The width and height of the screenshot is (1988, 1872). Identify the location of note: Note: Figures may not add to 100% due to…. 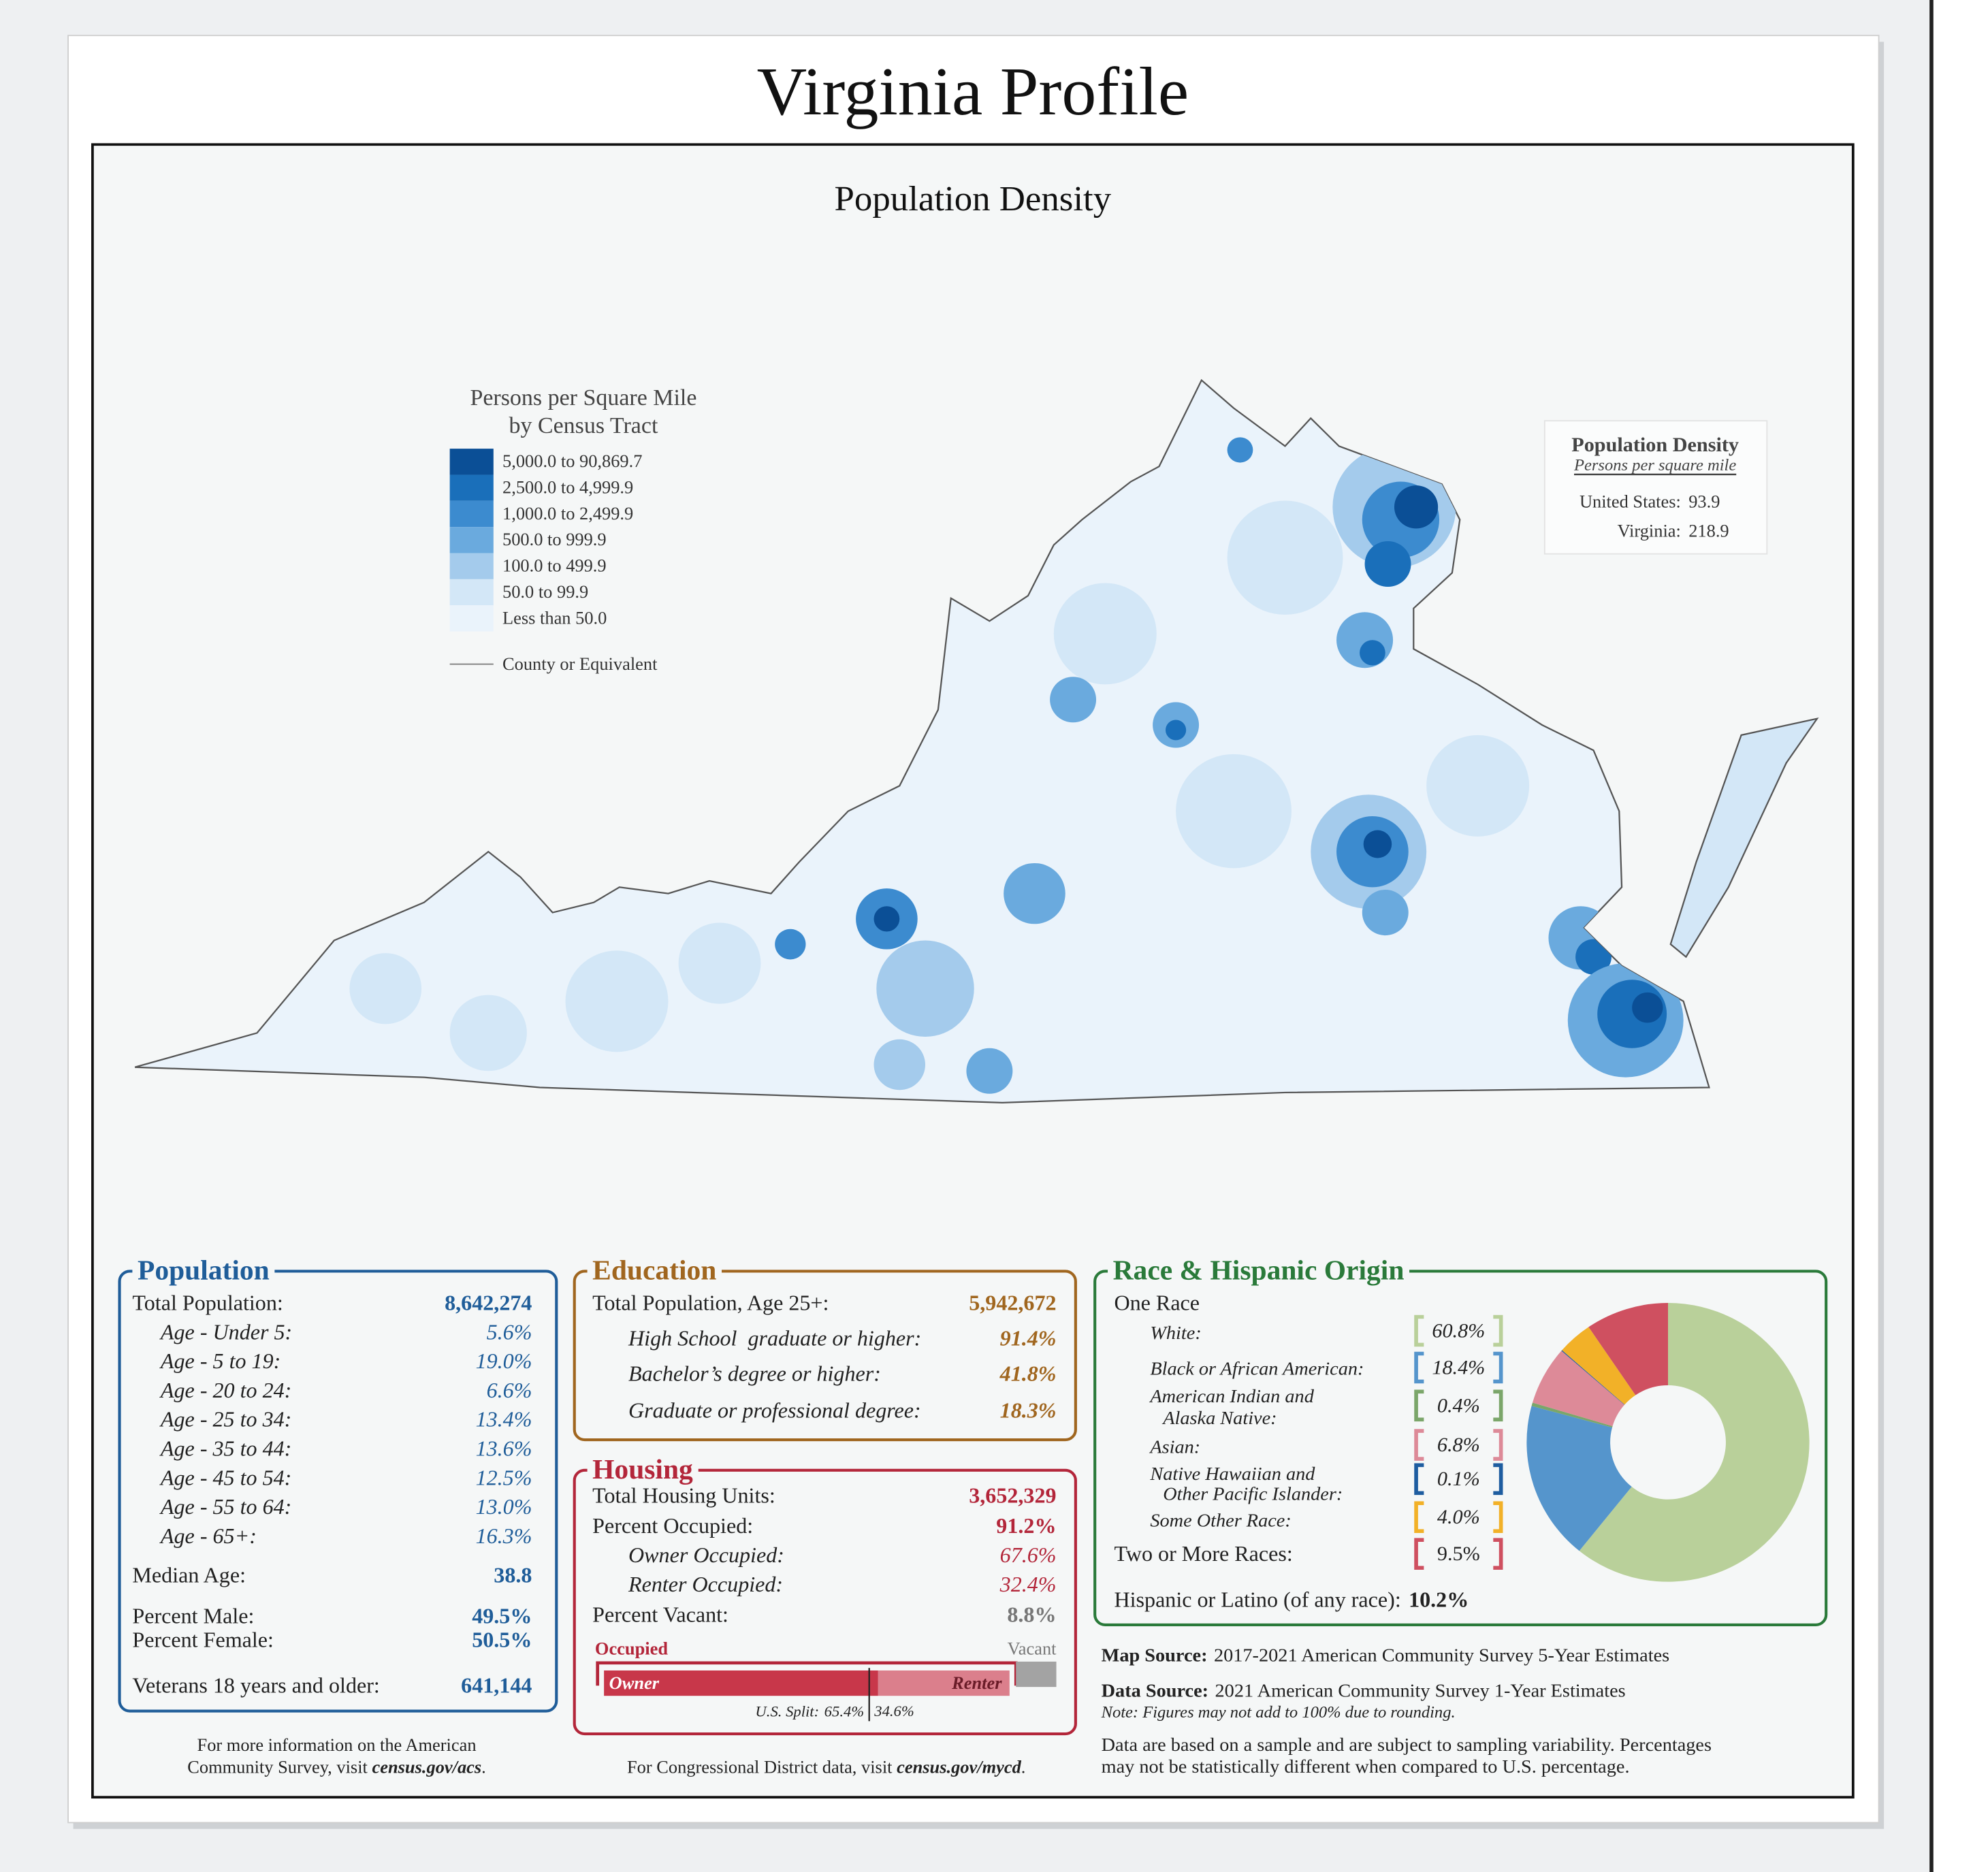
(1278, 1713).